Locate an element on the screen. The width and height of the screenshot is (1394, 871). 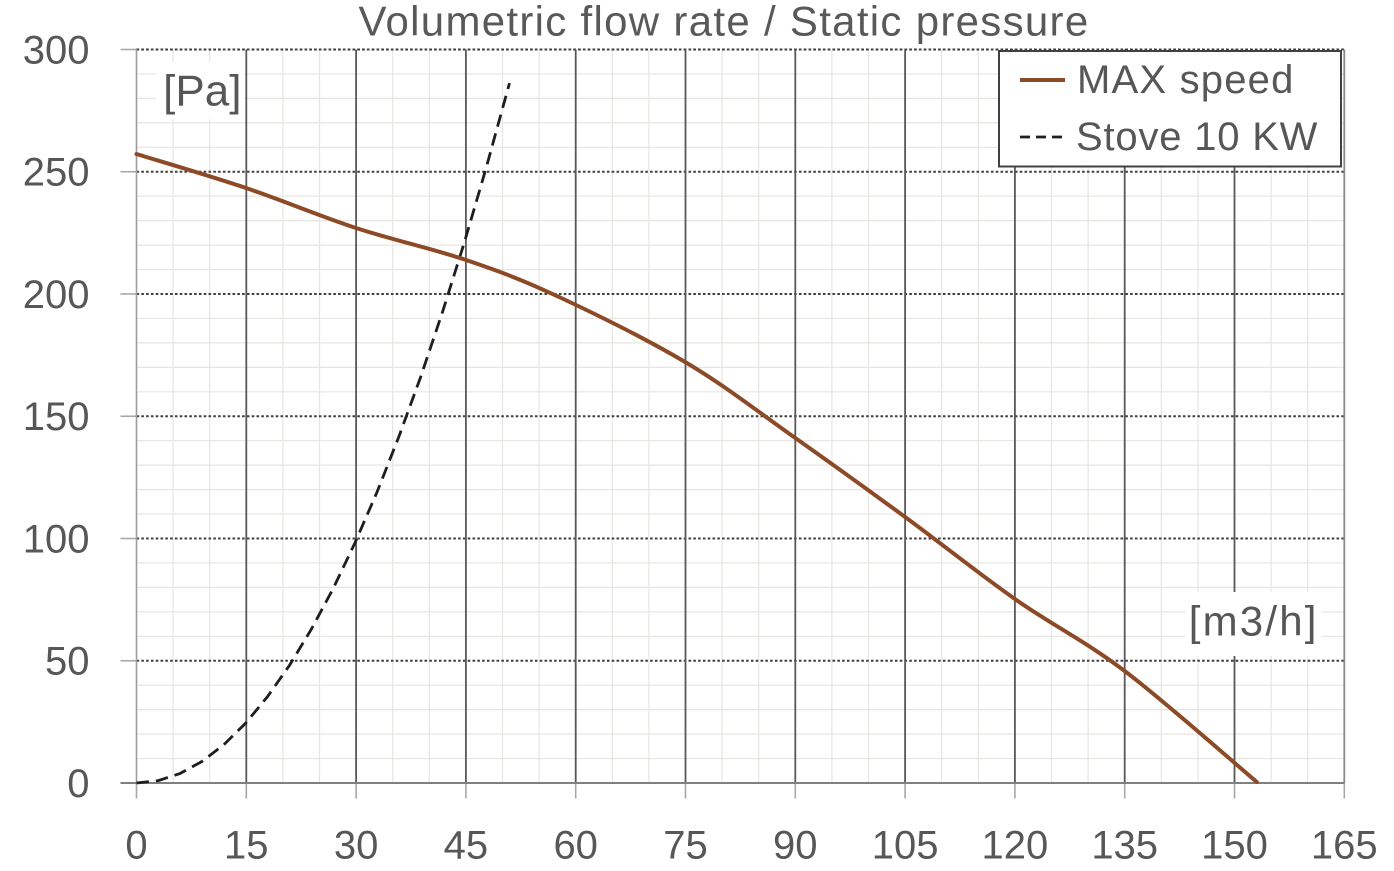
svg-text: 300 is located at coordinates (56, 50).